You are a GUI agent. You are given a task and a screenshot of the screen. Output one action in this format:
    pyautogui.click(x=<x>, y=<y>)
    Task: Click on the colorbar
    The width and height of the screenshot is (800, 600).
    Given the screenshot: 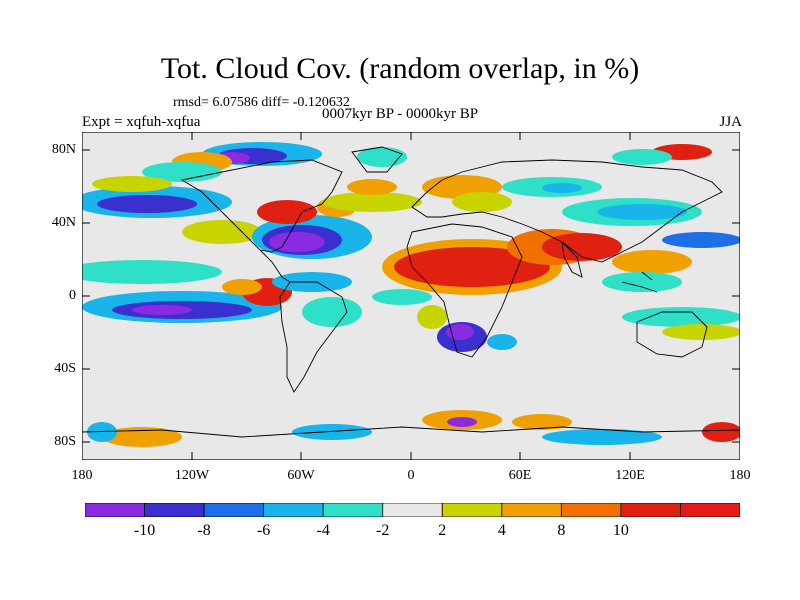 What is the action you would take?
    pyautogui.click(x=412, y=510)
    